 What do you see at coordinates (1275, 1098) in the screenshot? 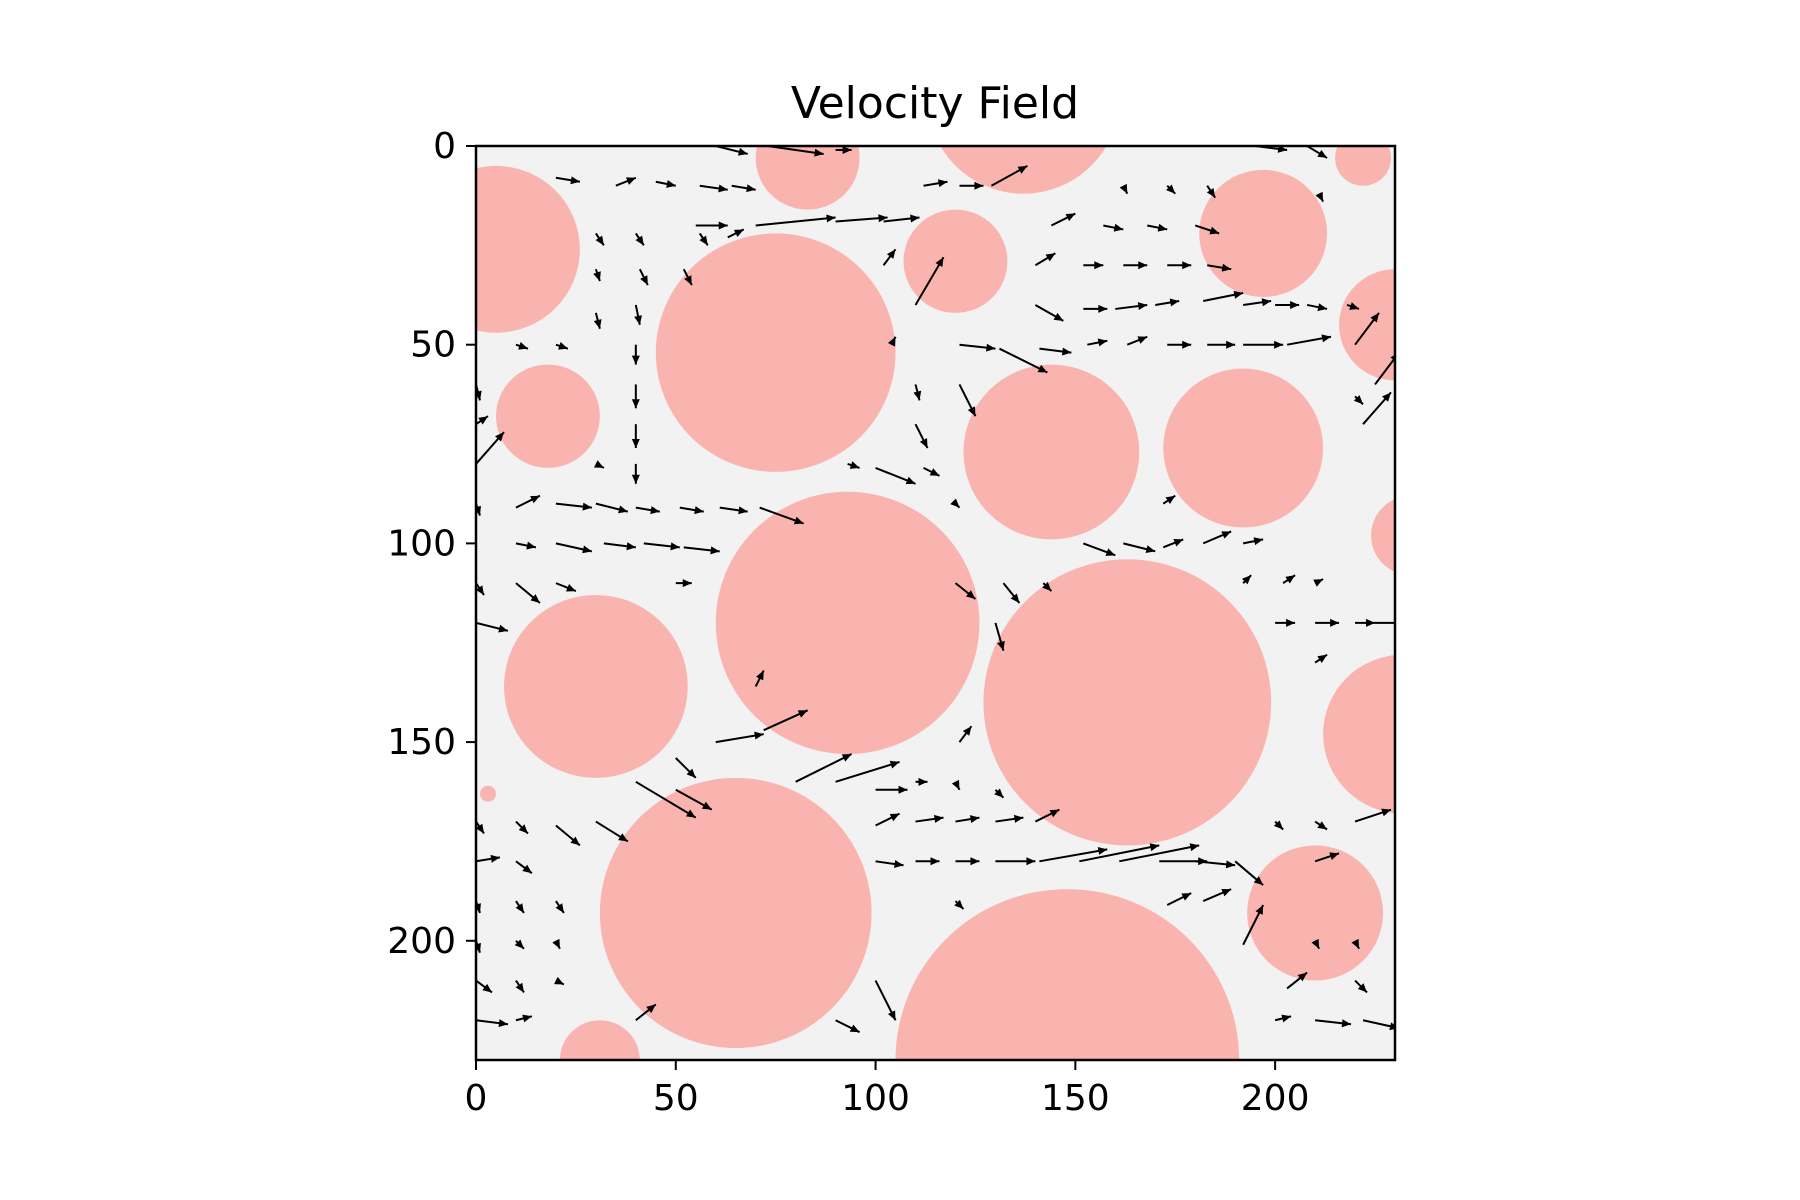
I see `x-tick-label: 200` at bounding box center [1275, 1098].